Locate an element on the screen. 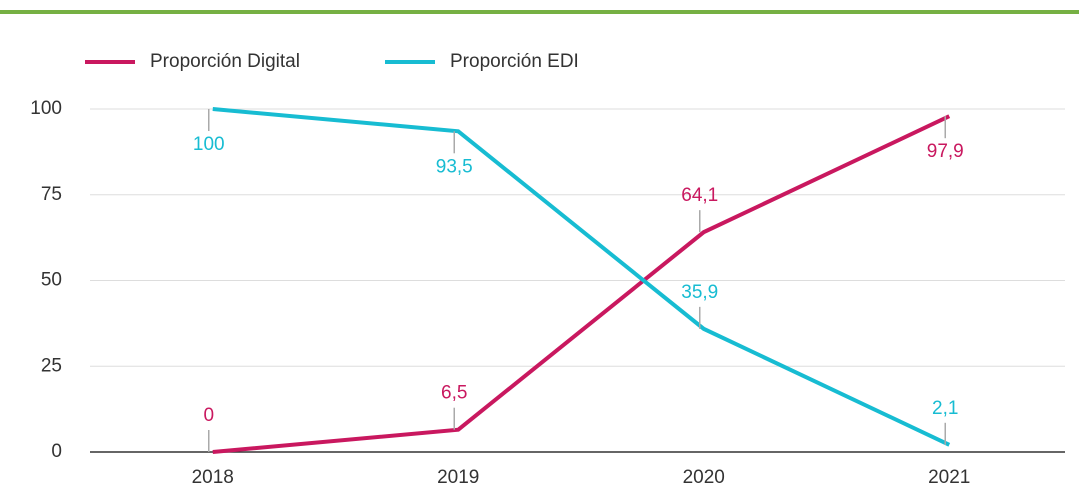 This screenshot has height=494, width=1079. data-label: 64,1 is located at coordinates (699, 195).